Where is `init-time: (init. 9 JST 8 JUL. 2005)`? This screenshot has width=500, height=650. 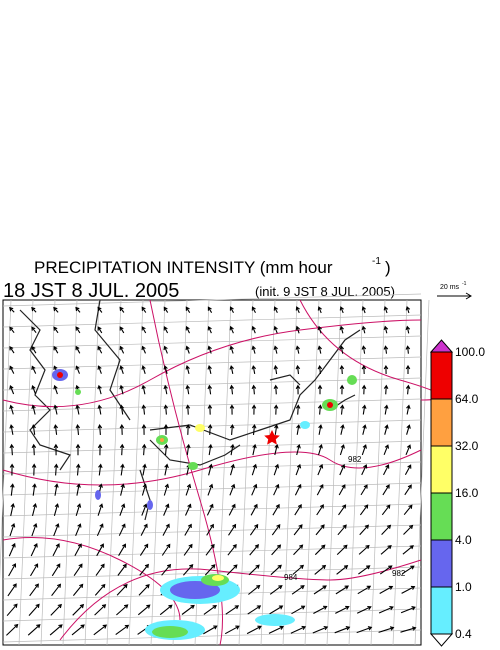 init-time: (init. 9 JST 8 JUL. 2005) is located at coordinates (325, 291).